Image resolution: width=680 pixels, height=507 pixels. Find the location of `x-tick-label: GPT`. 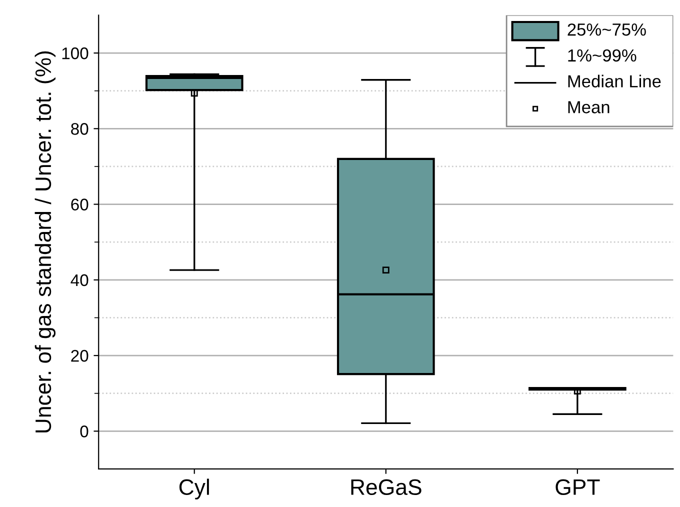

x-tick-label: GPT is located at coordinates (578, 487).